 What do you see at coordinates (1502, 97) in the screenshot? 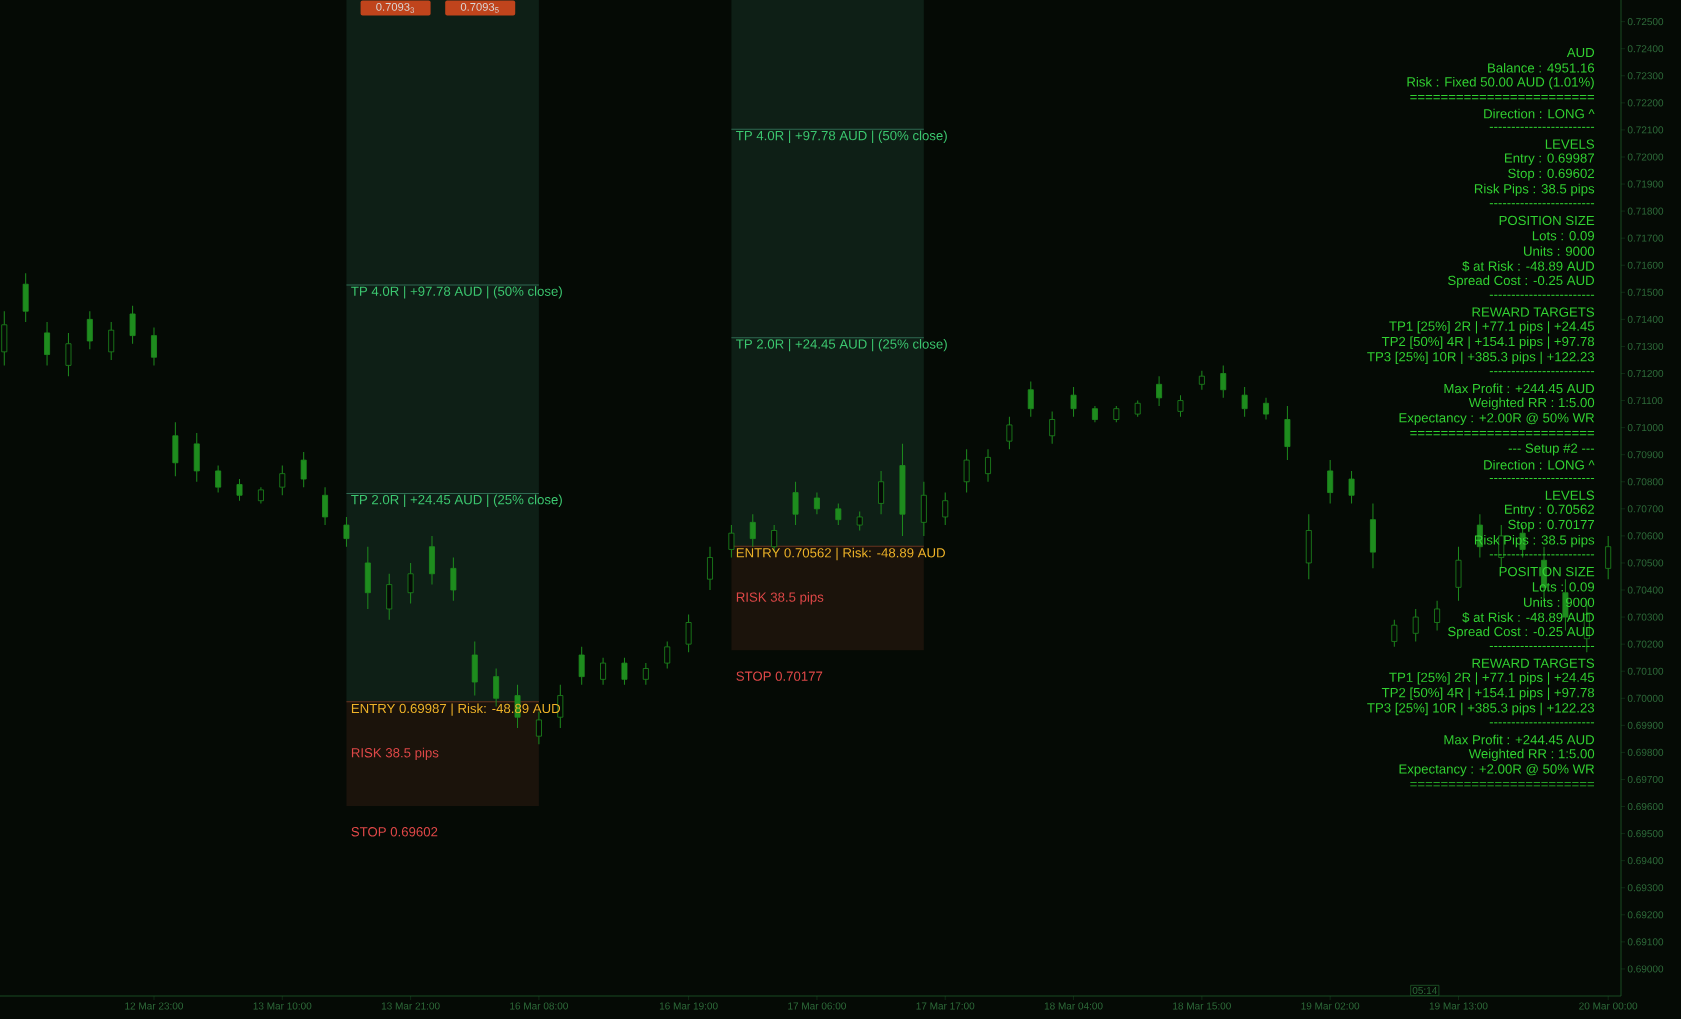
I see `annotation: ========================` at bounding box center [1502, 97].